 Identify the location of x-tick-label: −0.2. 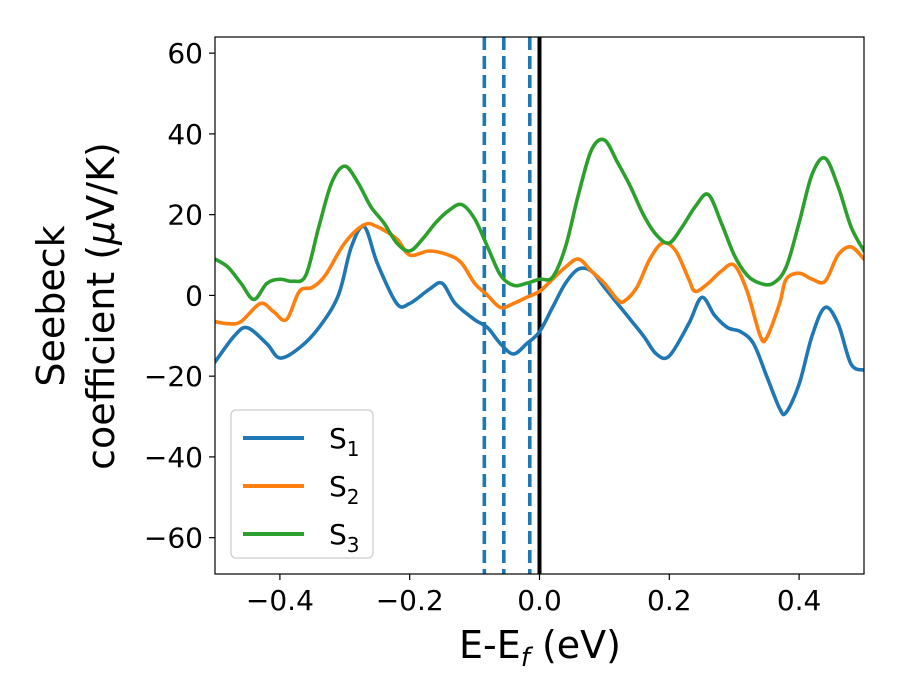
(410, 600).